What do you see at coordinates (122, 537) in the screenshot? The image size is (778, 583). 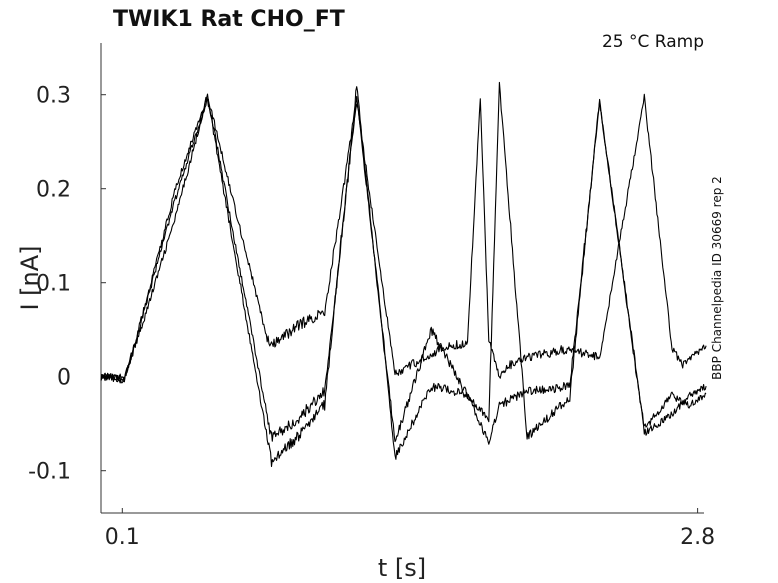 I see `x-tick-label: 0.1` at bounding box center [122, 537].